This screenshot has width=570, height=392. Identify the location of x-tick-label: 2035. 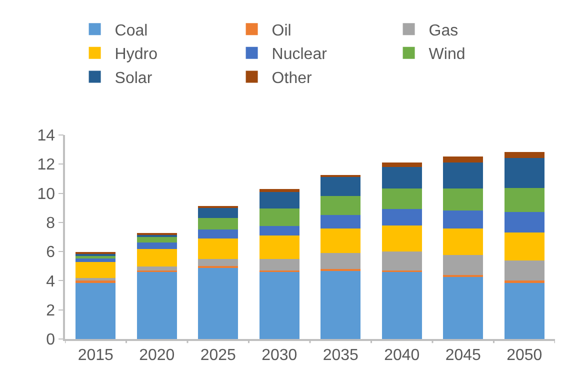
(340, 355).